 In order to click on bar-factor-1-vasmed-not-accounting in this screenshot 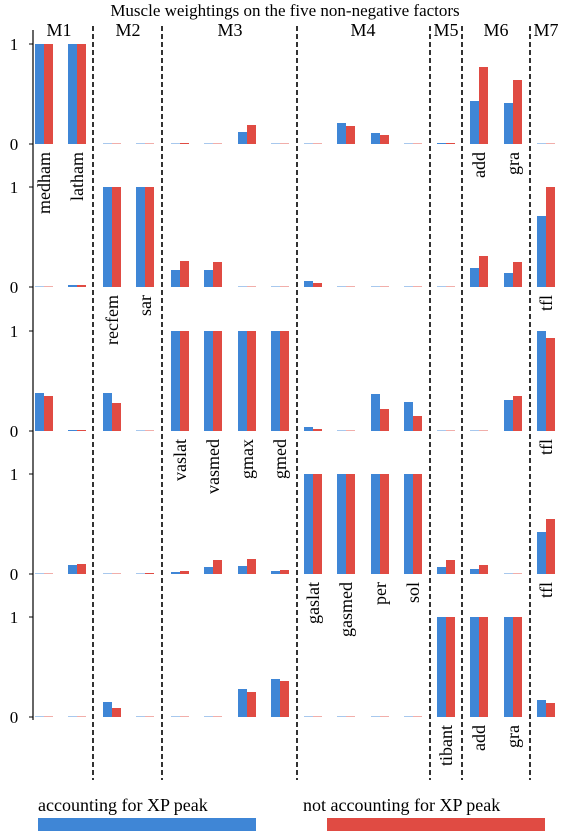, I will do `click(217, 143)`.